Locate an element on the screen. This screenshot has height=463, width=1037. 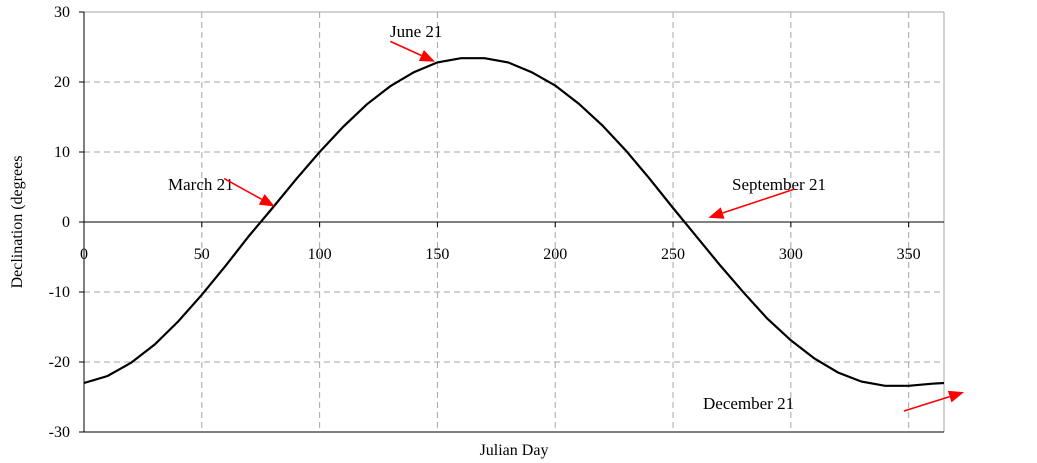
x-tick-label: 250 is located at coordinates (673, 254).